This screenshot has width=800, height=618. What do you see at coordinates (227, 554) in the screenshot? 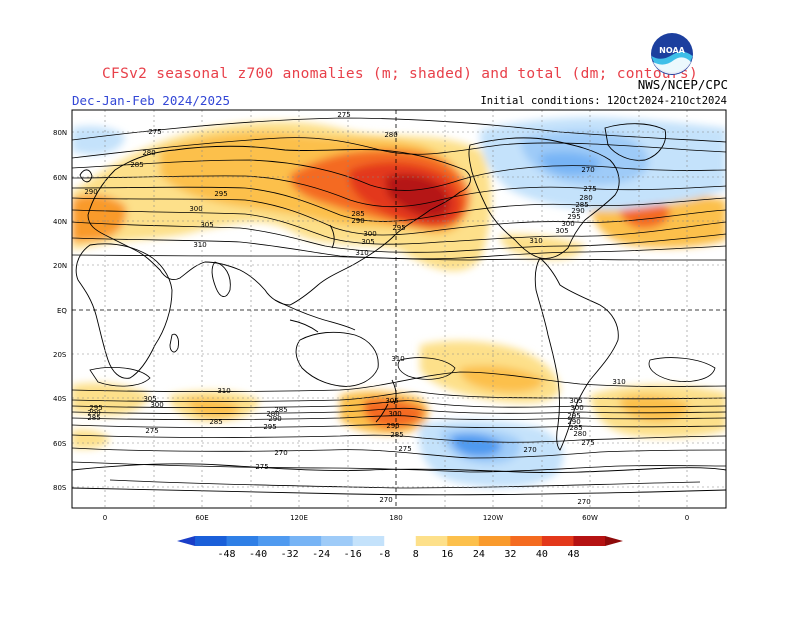
I see `colorbar-tick-label: -48` at bounding box center [227, 554].